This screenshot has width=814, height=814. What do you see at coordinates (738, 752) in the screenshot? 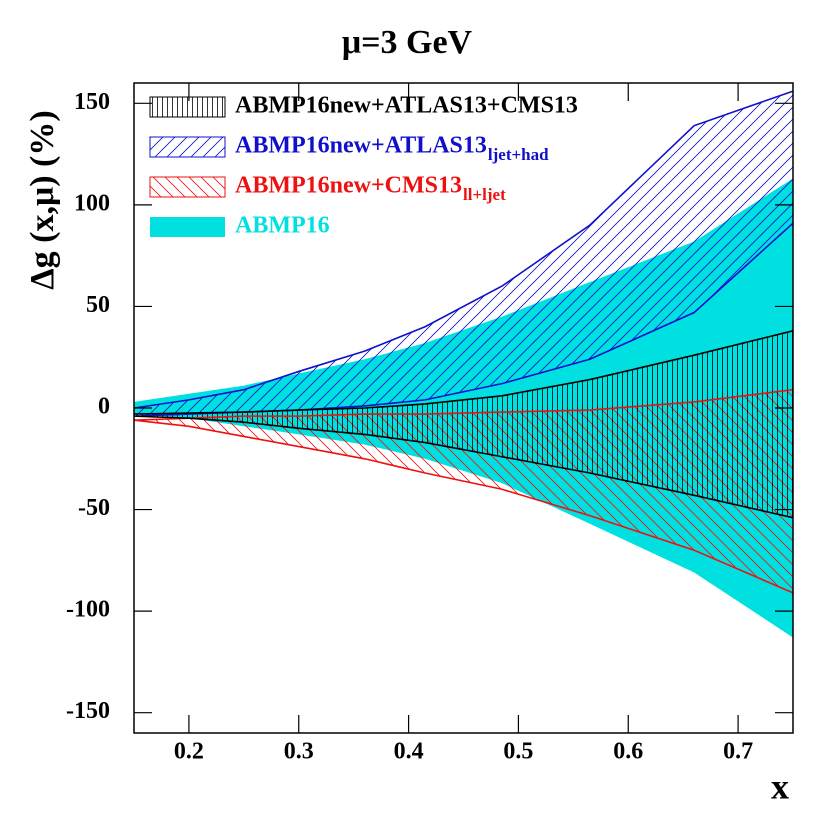
I see `x-tick-label: 0.7` at bounding box center [738, 752].